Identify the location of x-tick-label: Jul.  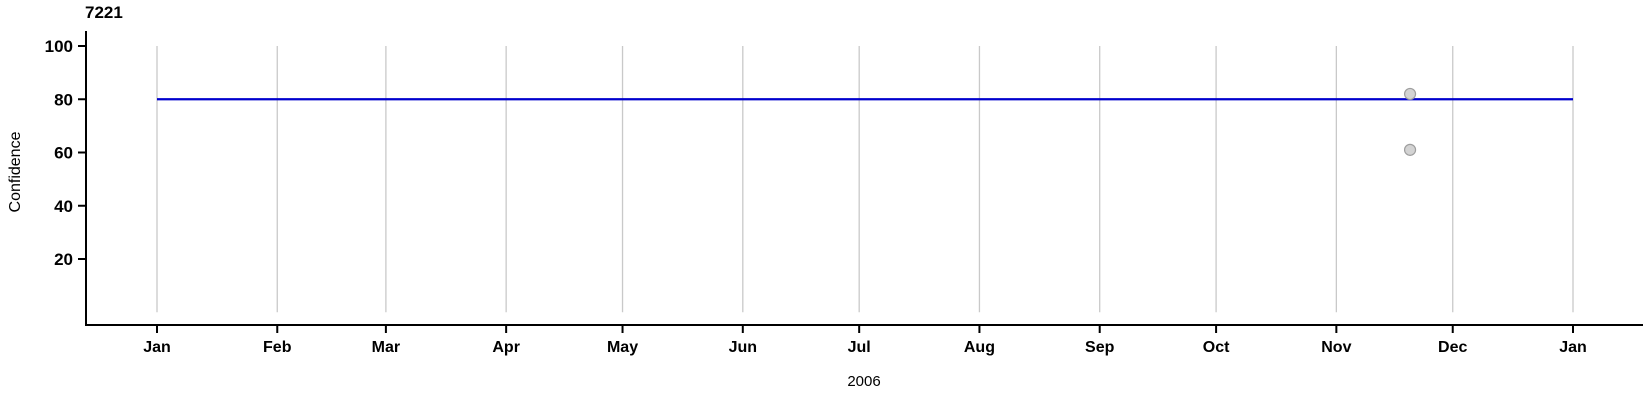
(859, 347).